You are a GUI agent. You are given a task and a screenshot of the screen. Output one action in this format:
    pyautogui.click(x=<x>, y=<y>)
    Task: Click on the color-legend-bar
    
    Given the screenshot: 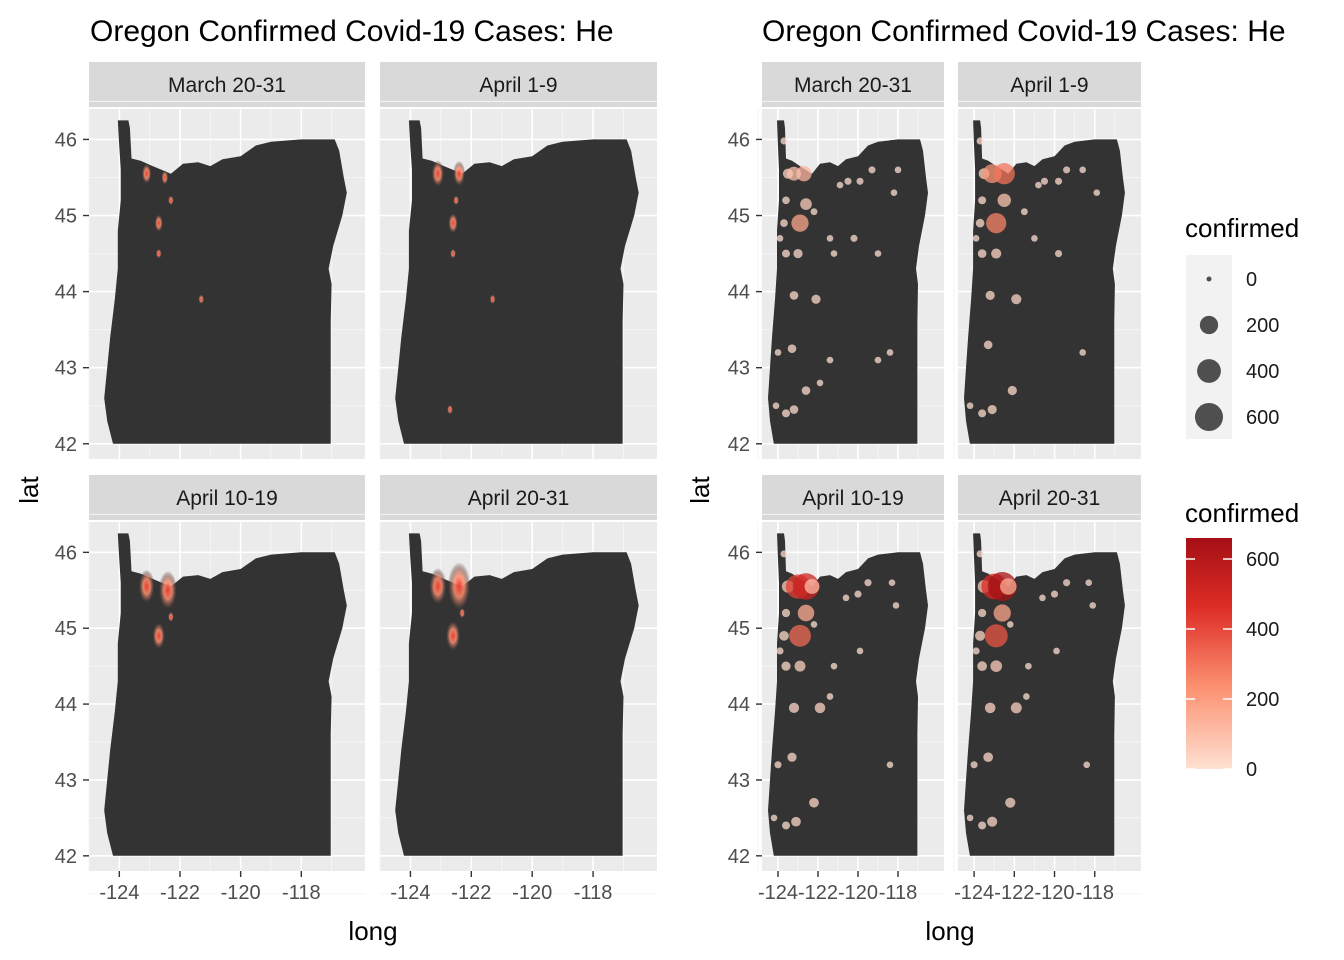 What is the action you would take?
    pyautogui.click(x=1209, y=653)
    